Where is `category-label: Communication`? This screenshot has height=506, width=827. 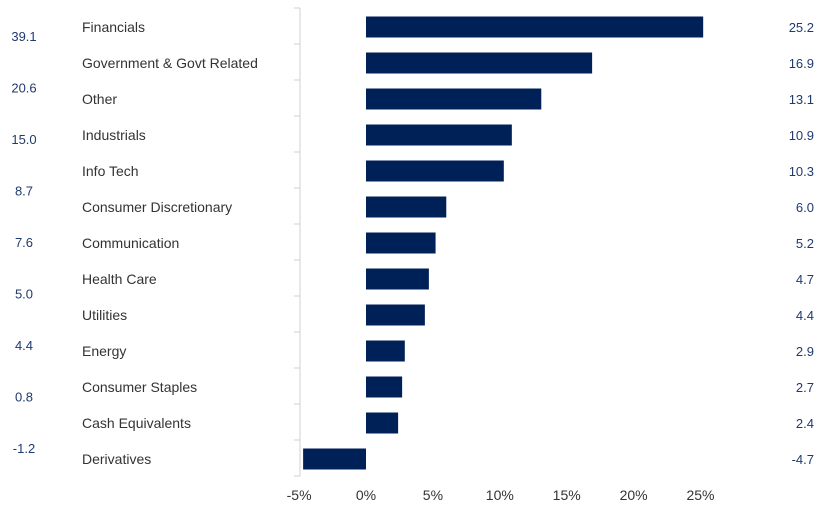
category-label: Communication is located at coordinates (130, 243).